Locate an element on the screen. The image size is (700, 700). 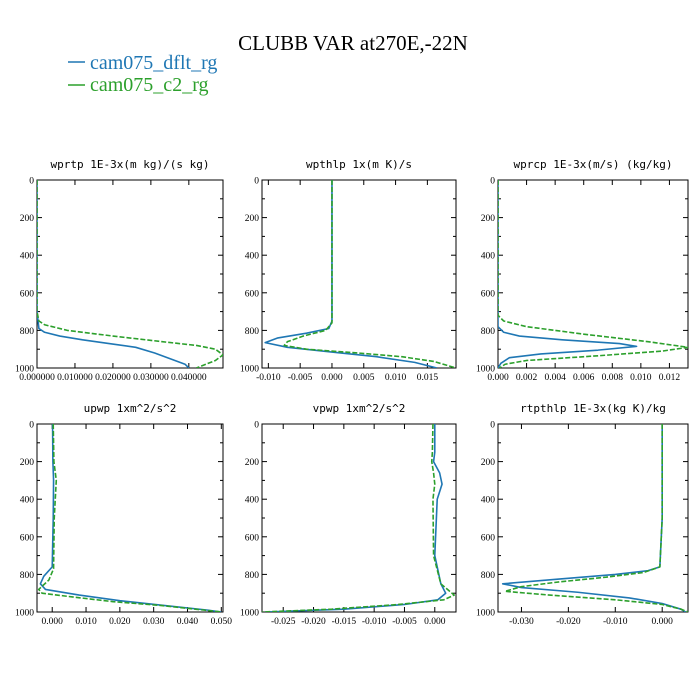
legend-label-dflt: cam075_dflt_rg is located at coordinates (153, 63).